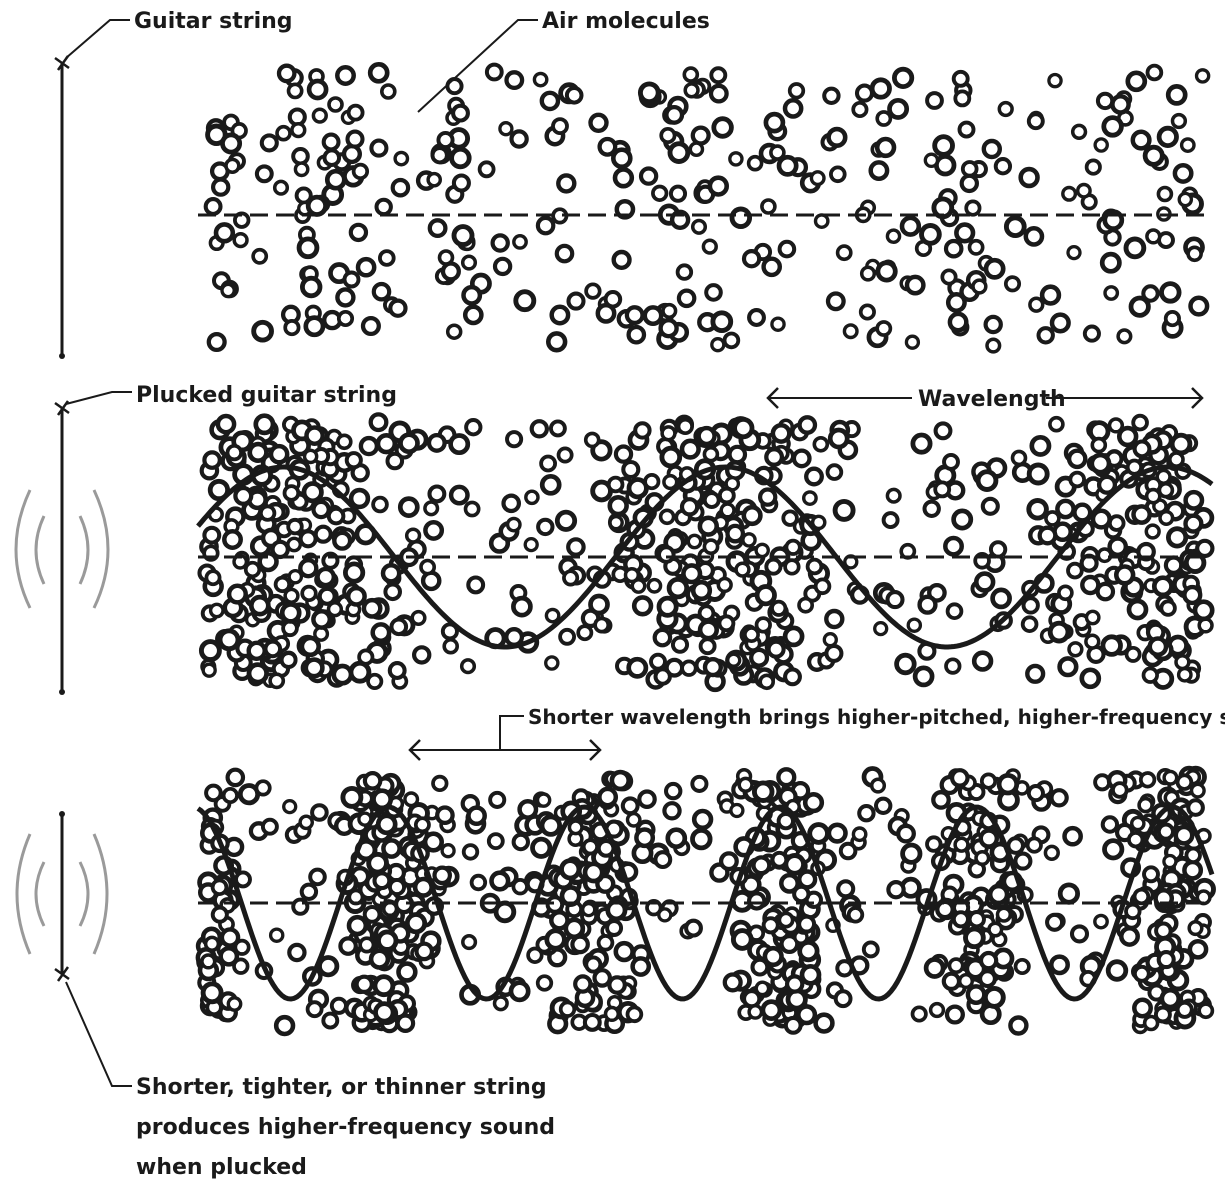 This screenshot has width=1225, height=1186. I want to click on bottom-note-line-3: when plucked, so click(221, 1167).